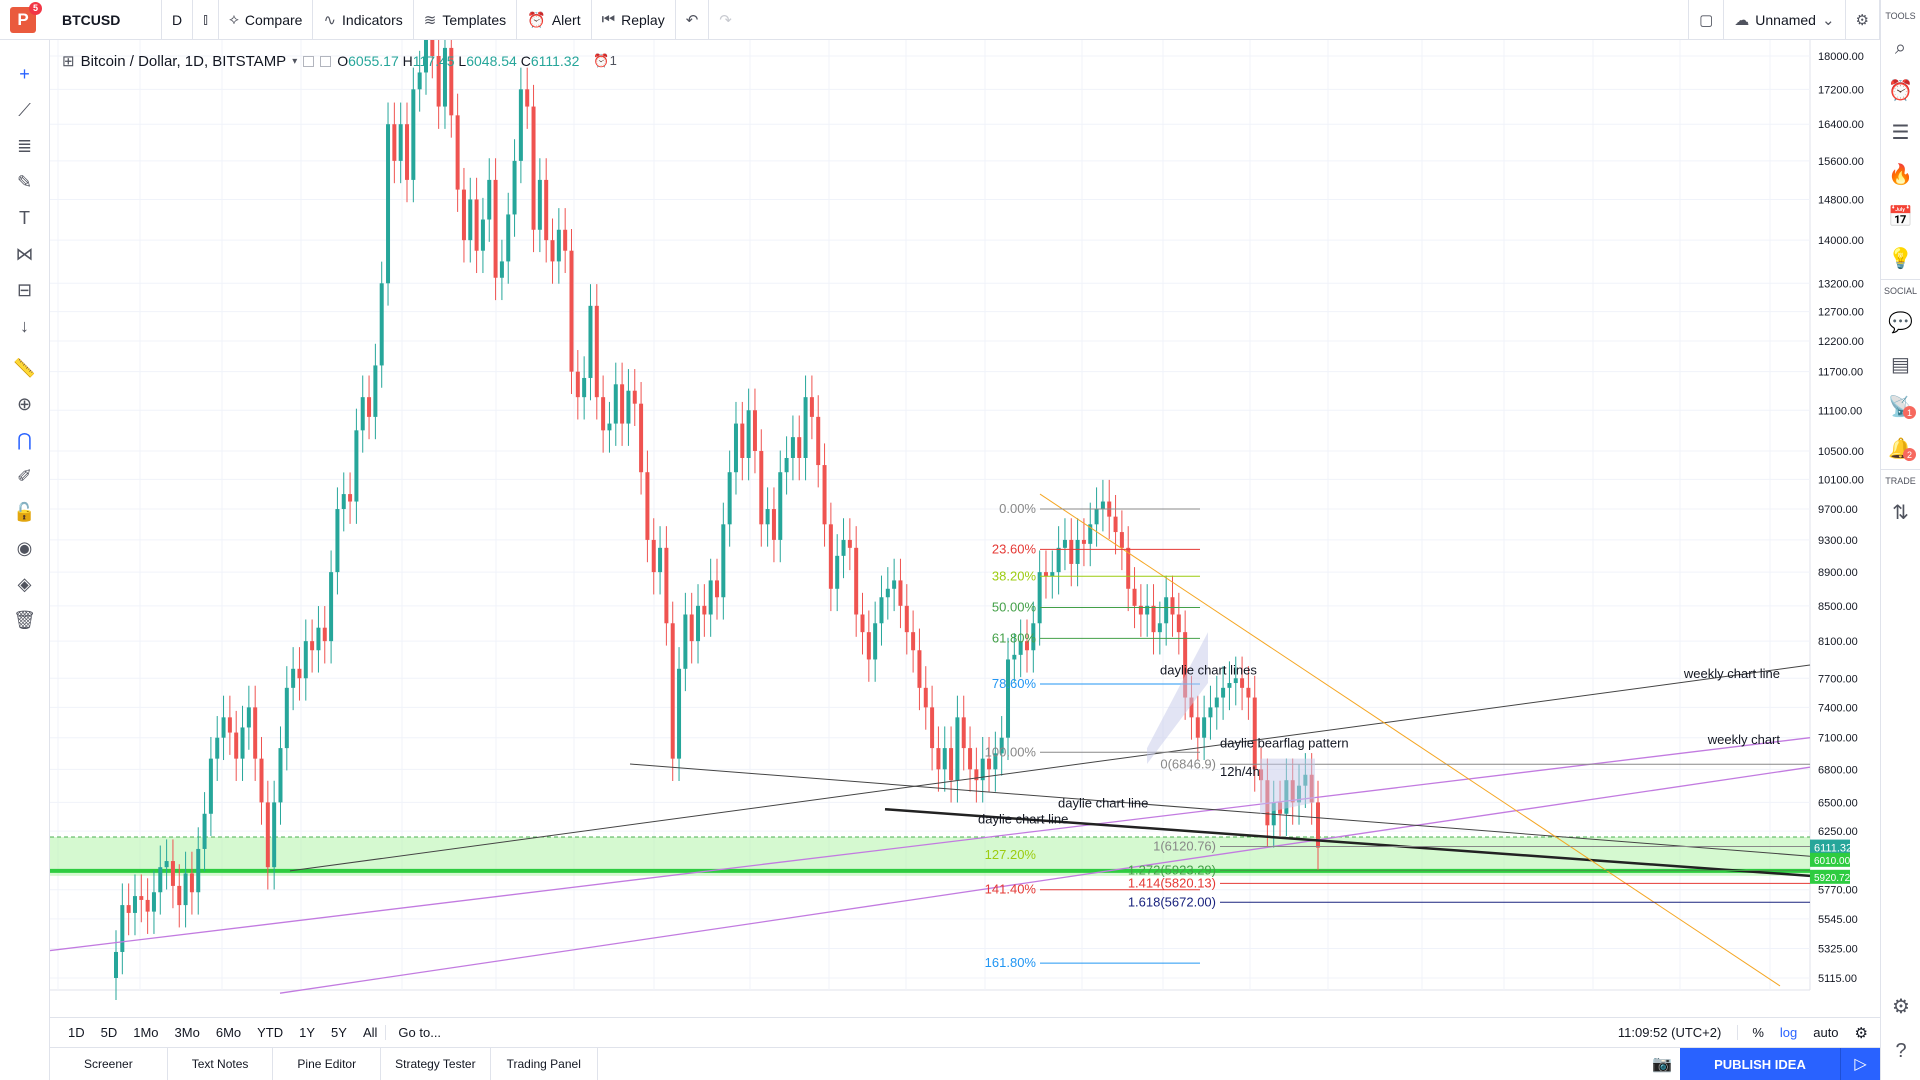 The height and width of the screenshot is (1080, 1920). Describe the element at coordinates (1900, 132) in the screenshot. I see `watchlist-icon: ☰` at that location.